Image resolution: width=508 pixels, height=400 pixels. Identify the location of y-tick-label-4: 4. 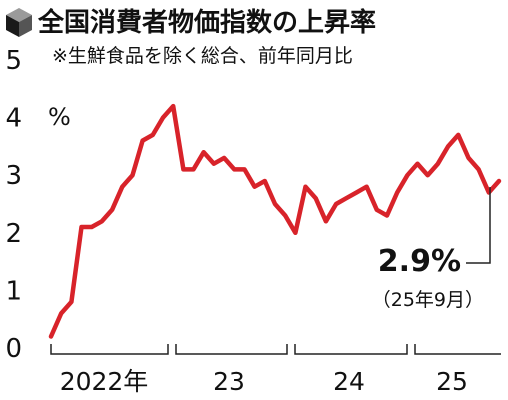
(13, 119).